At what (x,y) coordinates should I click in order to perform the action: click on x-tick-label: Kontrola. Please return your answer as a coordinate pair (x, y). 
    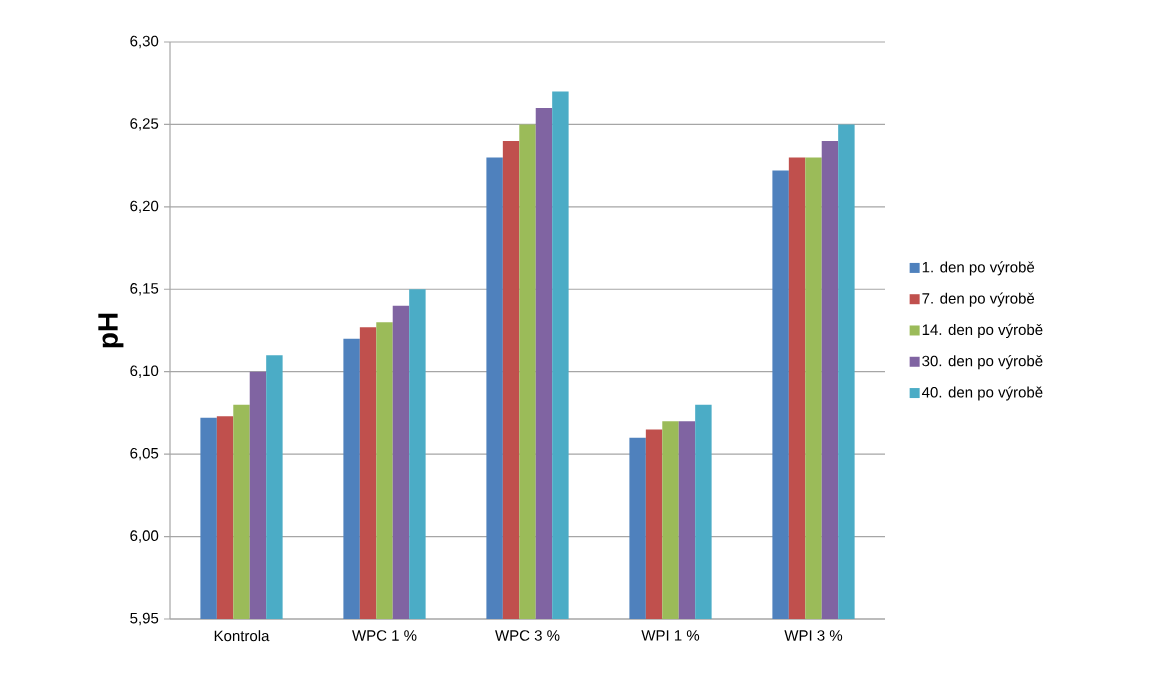
    Looking at the image, I should click on (242, 636).